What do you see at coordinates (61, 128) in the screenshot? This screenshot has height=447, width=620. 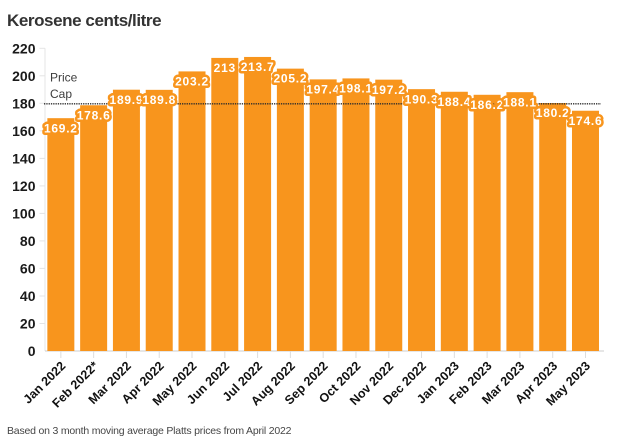 I see `svg-text: 169.2` at bounding box center [61, 128].